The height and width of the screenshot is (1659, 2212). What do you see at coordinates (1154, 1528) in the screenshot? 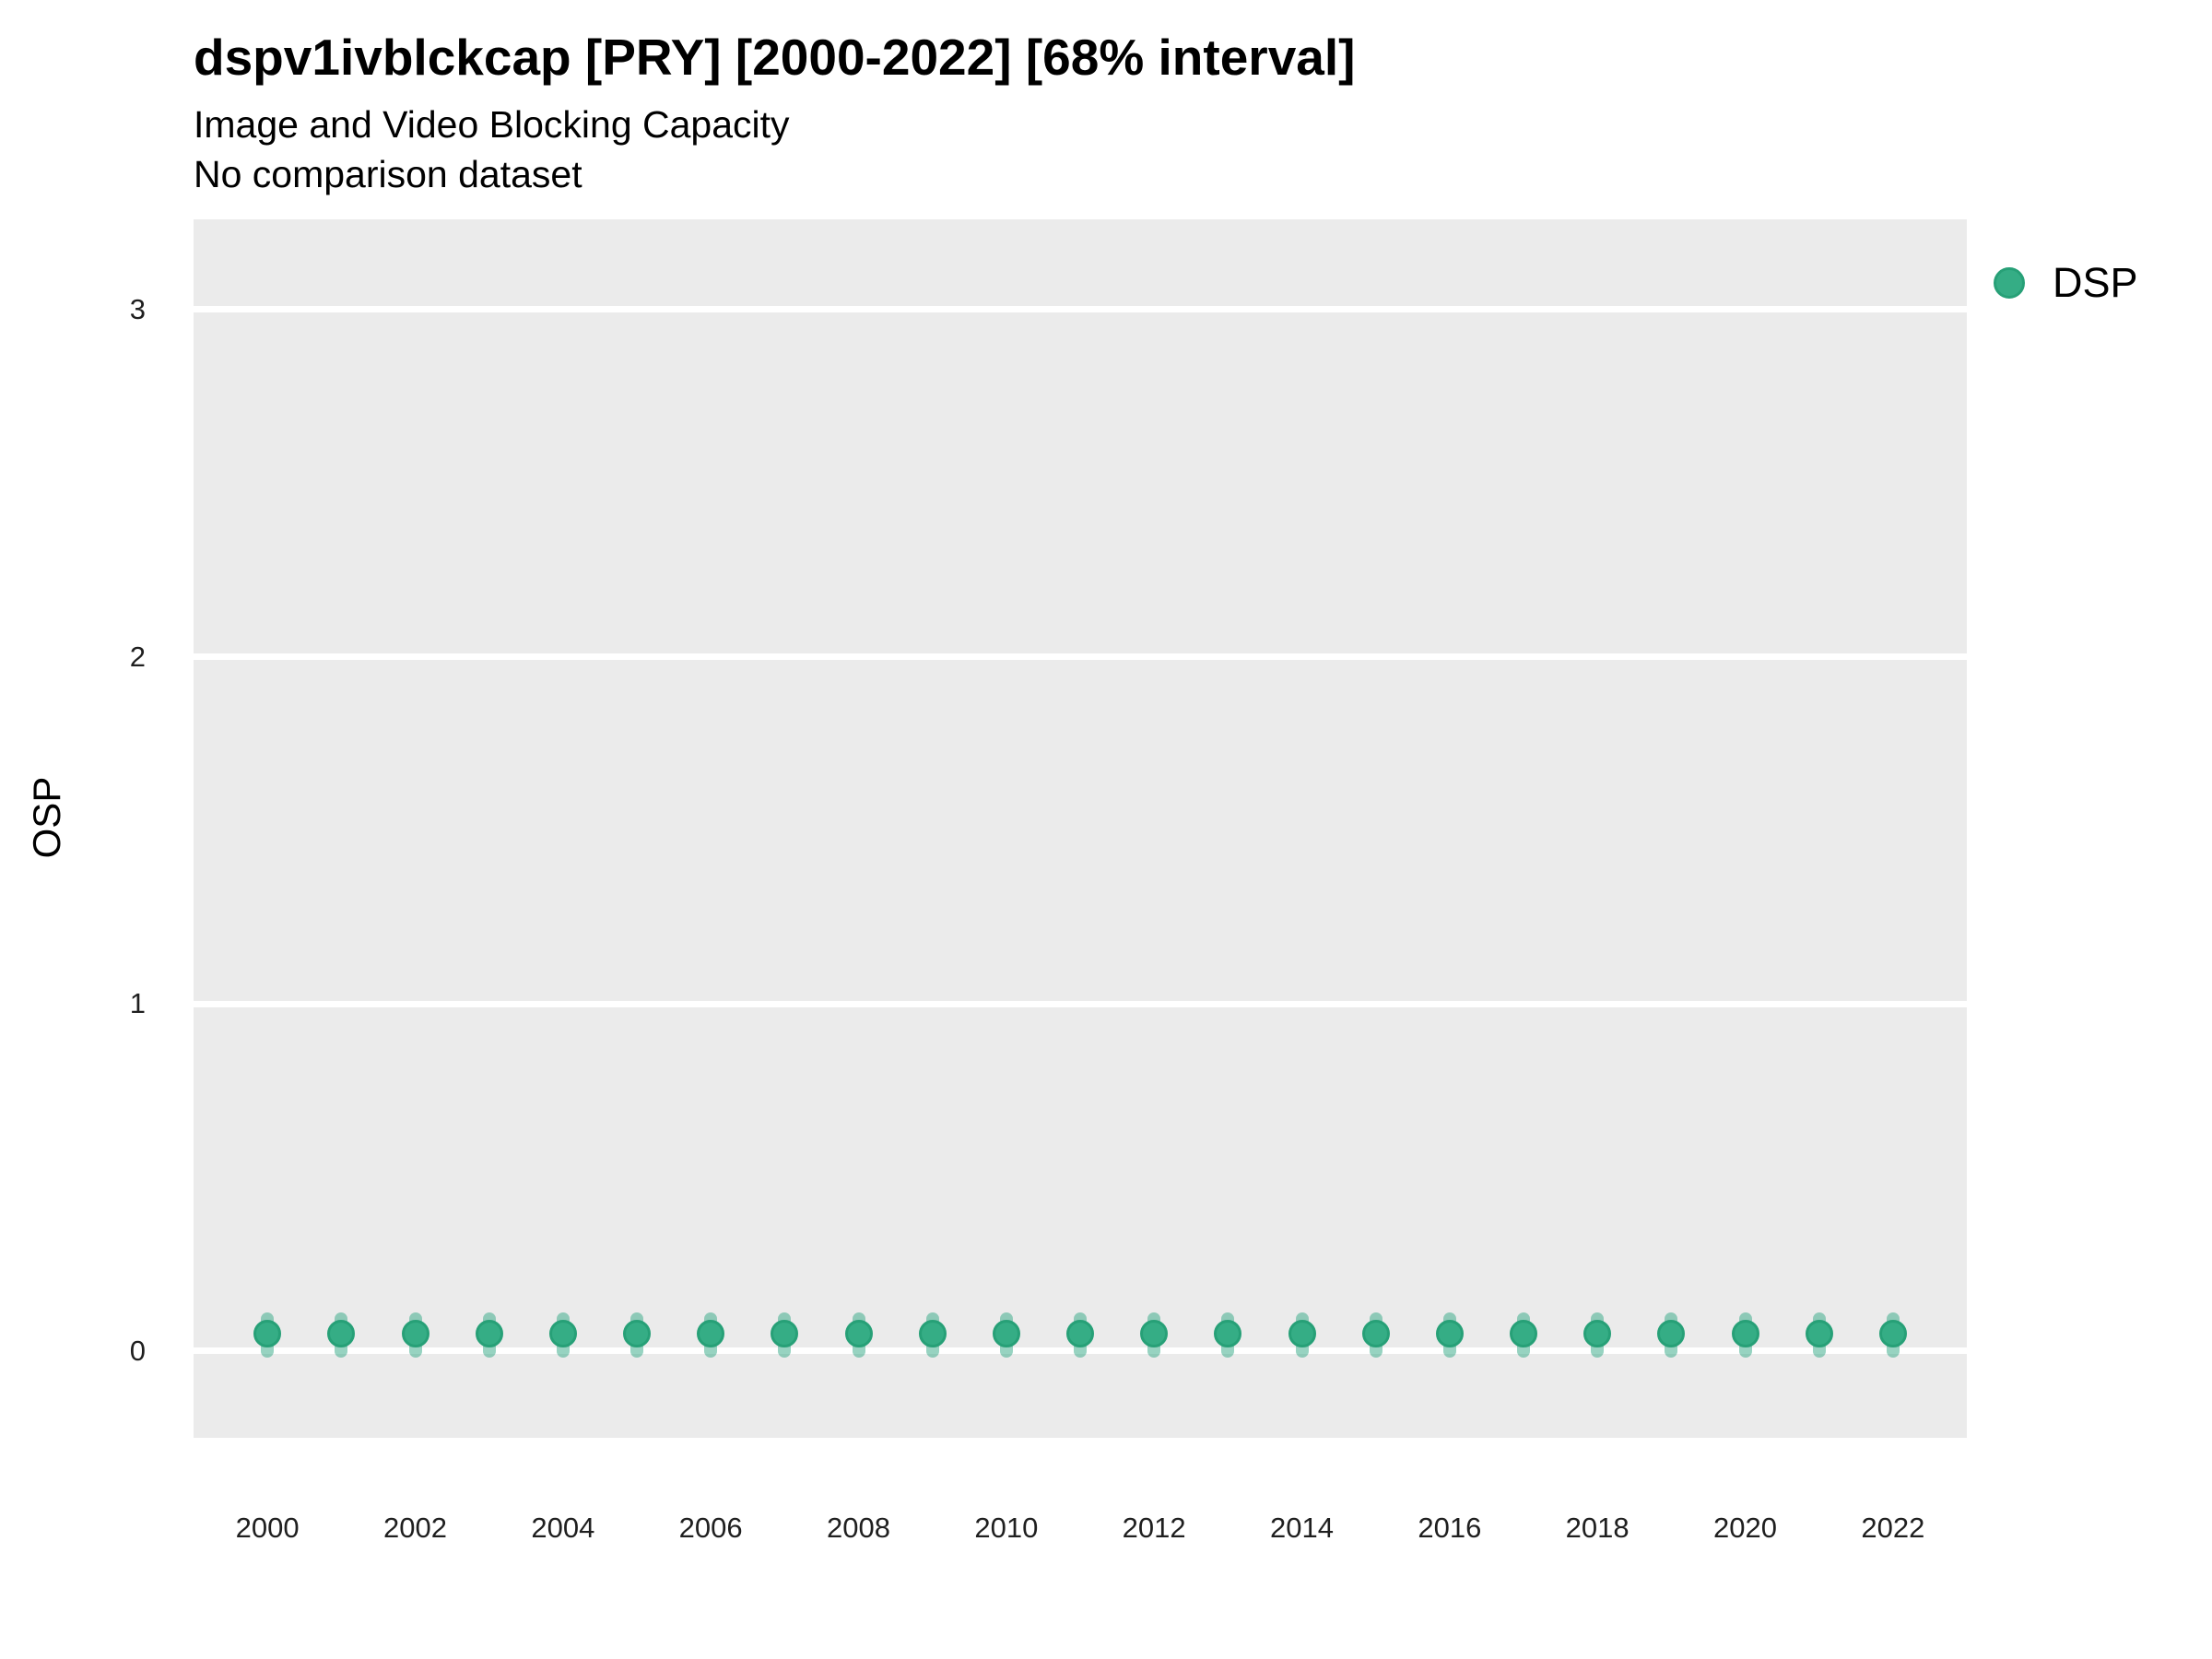
I see `x-tick-label-2012: 2012` at bounding box center [1154, 1528].